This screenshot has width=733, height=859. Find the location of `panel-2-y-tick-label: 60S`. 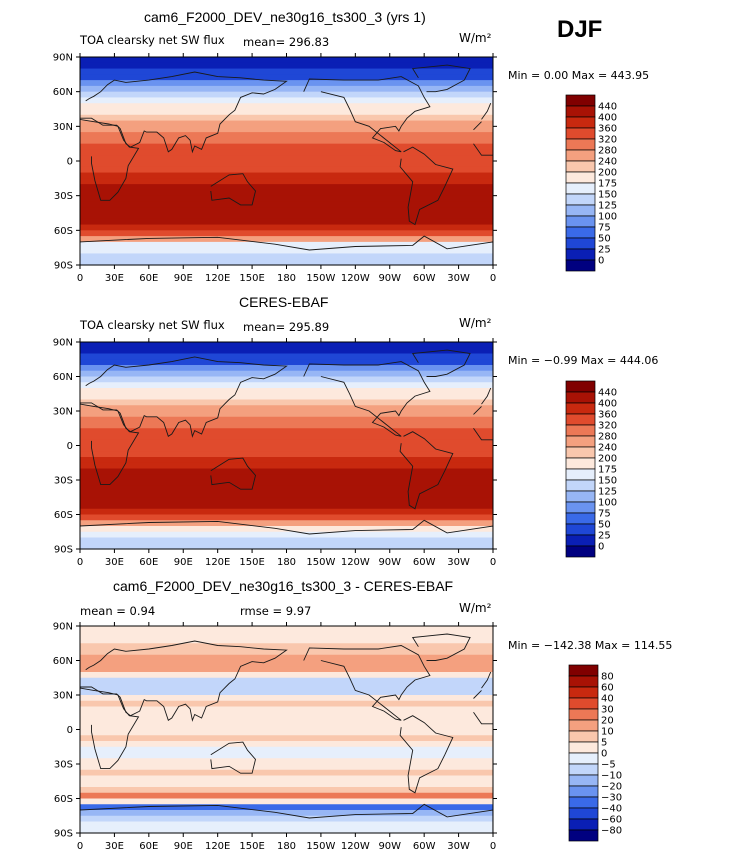

panel-2-y-tick-label: 60S is located at coordinates (63, 515).